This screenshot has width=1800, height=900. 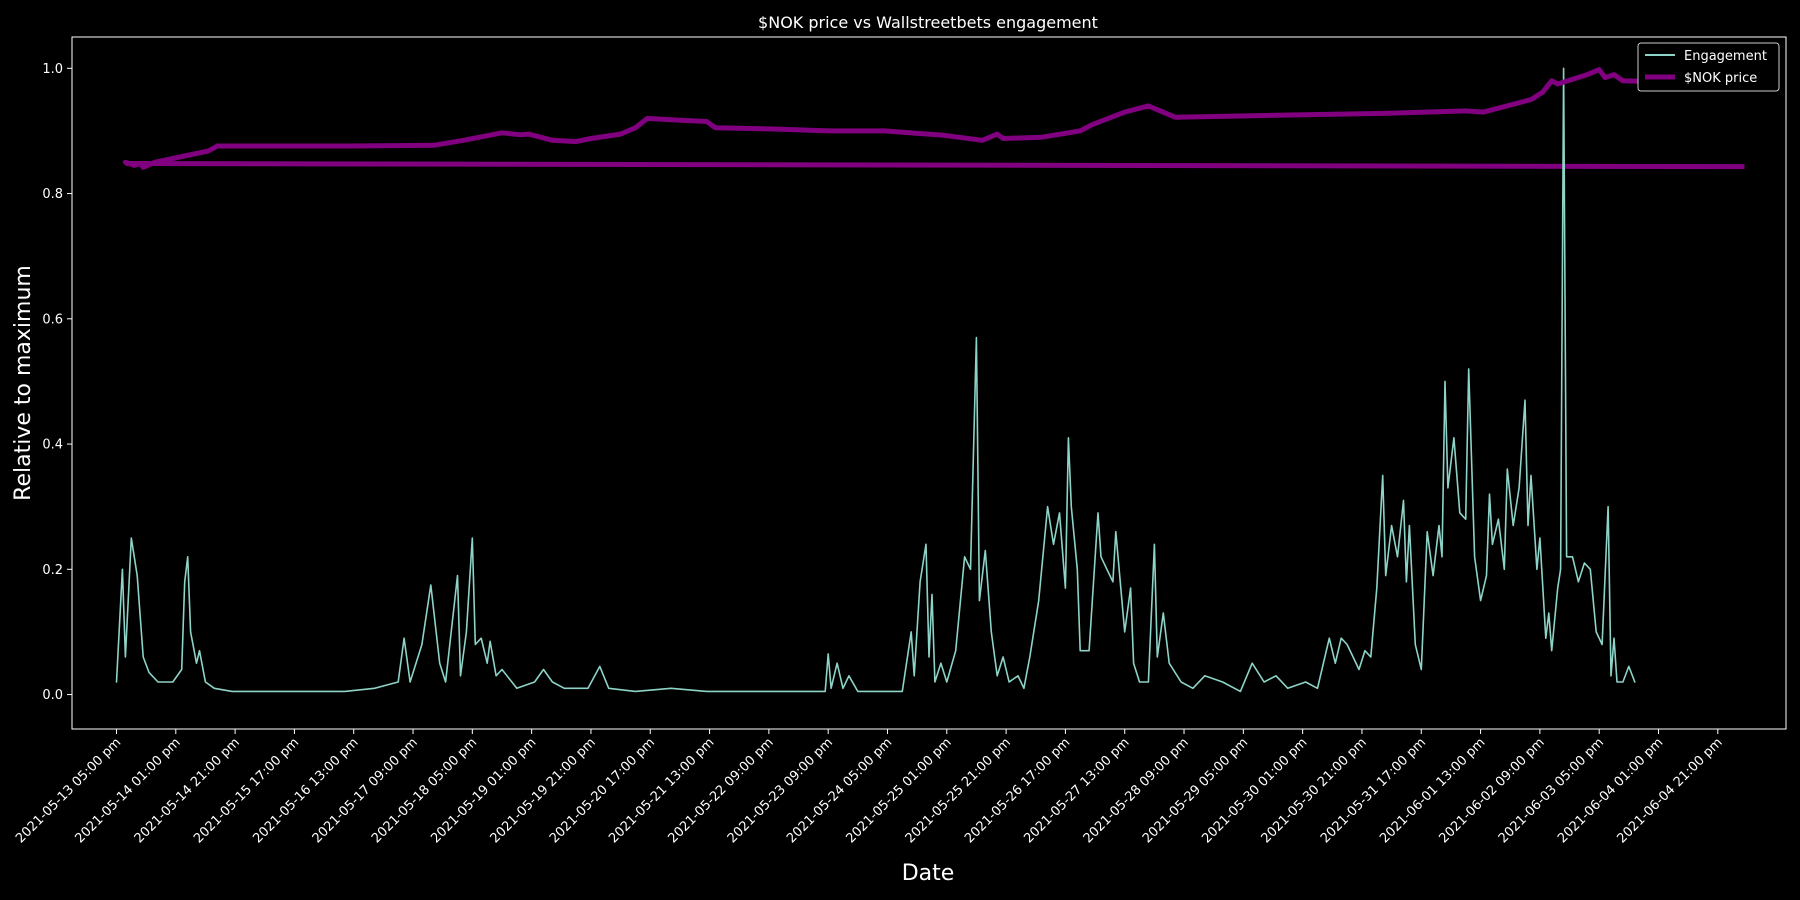 I want to click on y-axis-label: Relative to maximum, so click(x=23, y=383).